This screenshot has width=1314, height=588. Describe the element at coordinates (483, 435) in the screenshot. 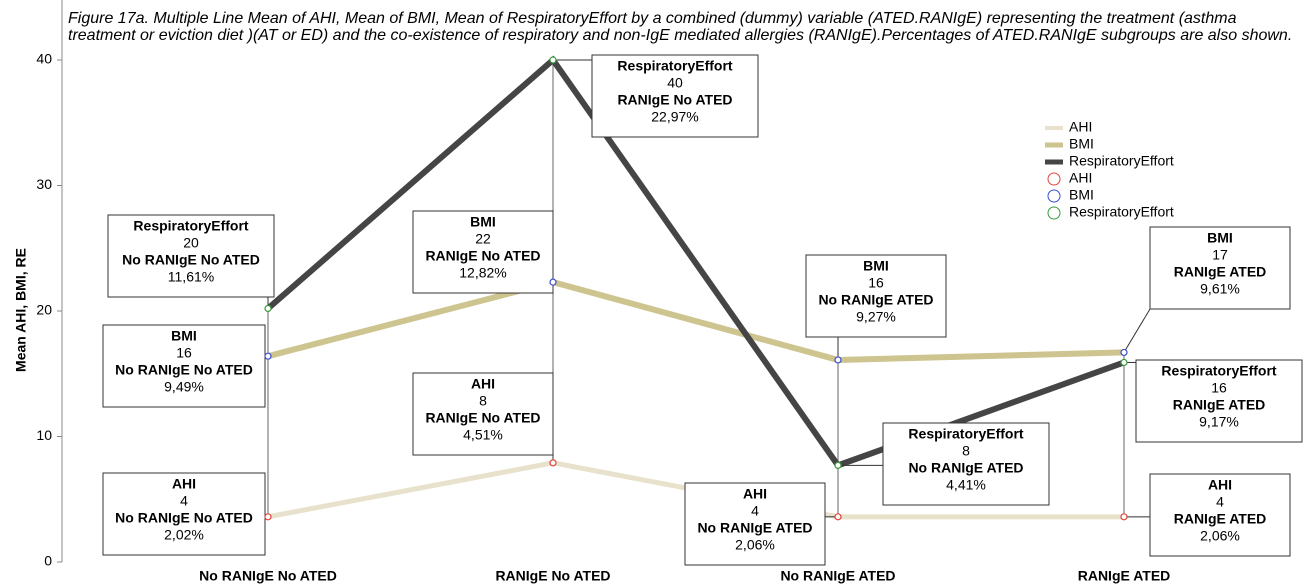

I see `percent-label: 4,51%` at that location.